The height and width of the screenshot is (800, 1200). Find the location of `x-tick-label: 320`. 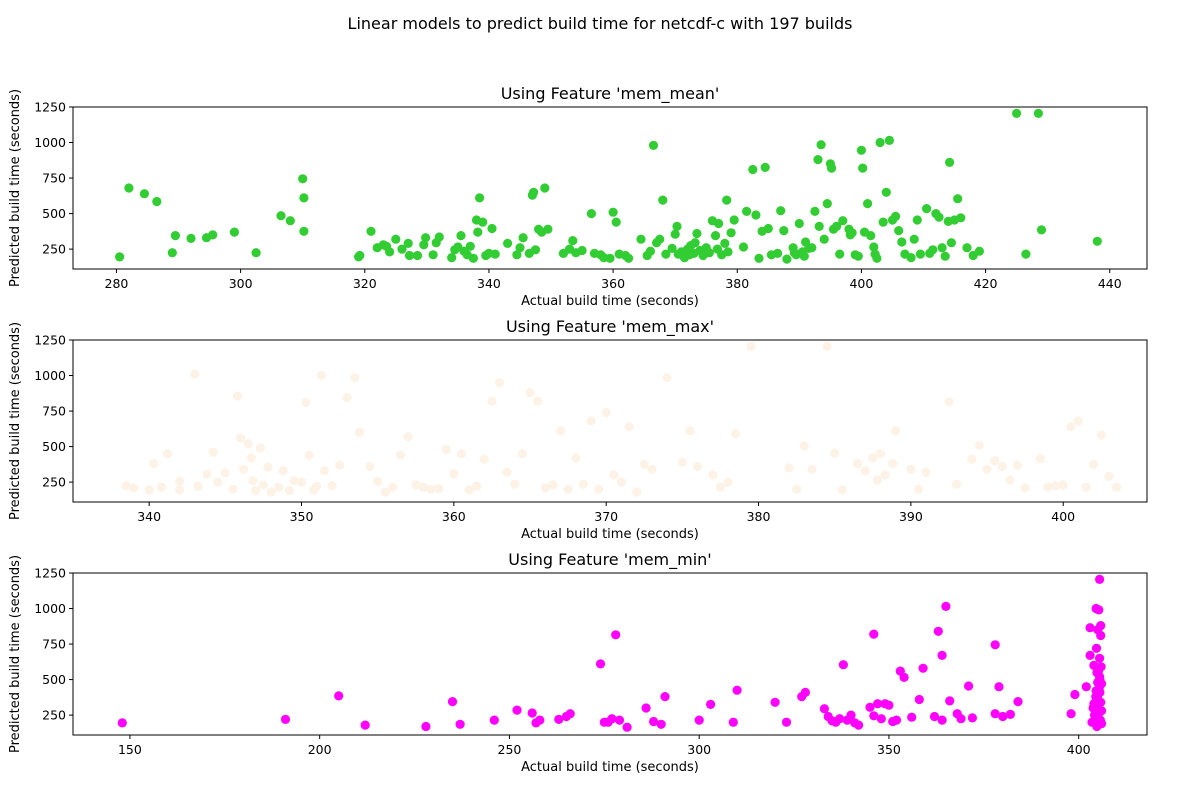

x-tick-label: 320 is located at coordinates (365, 283).